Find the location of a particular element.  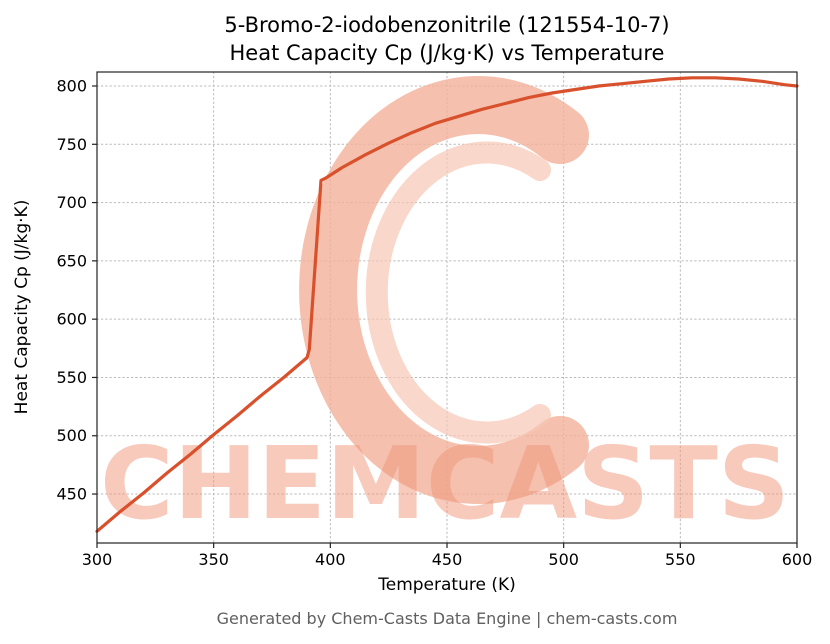

y-tick-label: 750 is located at coordinates (71, 144).